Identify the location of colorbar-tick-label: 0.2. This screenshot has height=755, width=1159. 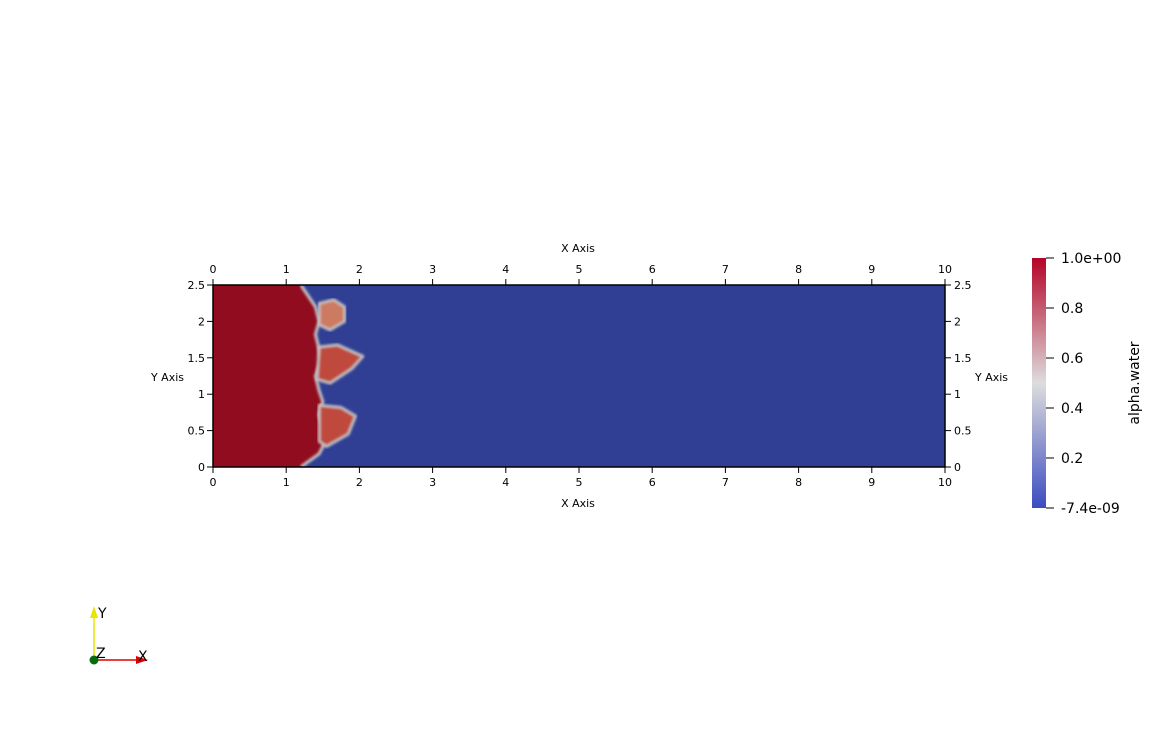
(1072, 459).